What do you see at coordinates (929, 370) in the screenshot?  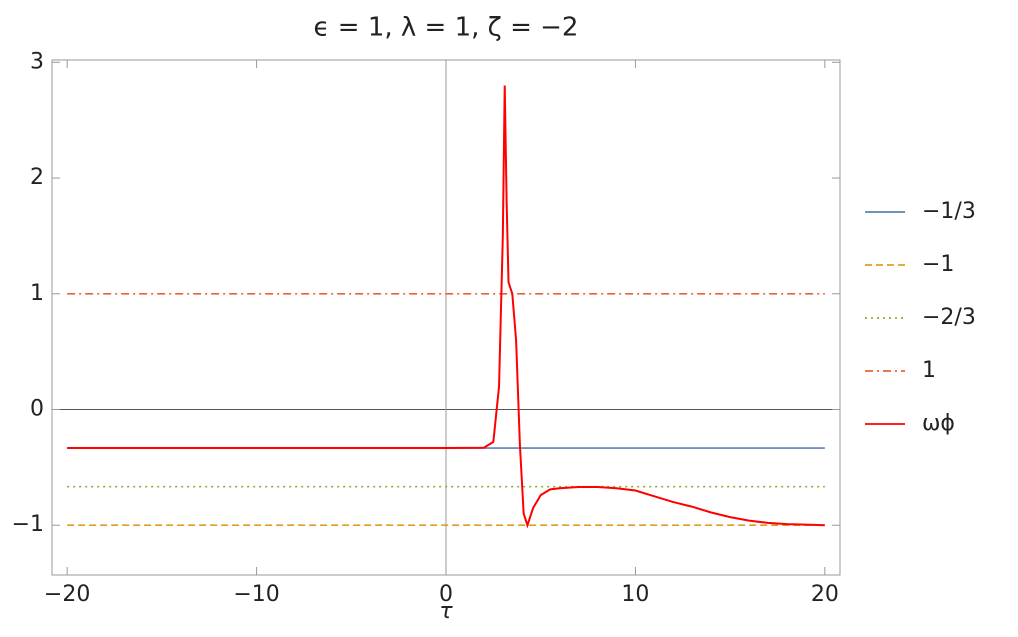 I see `legend-label: 1` at bounding box center [929, 370].